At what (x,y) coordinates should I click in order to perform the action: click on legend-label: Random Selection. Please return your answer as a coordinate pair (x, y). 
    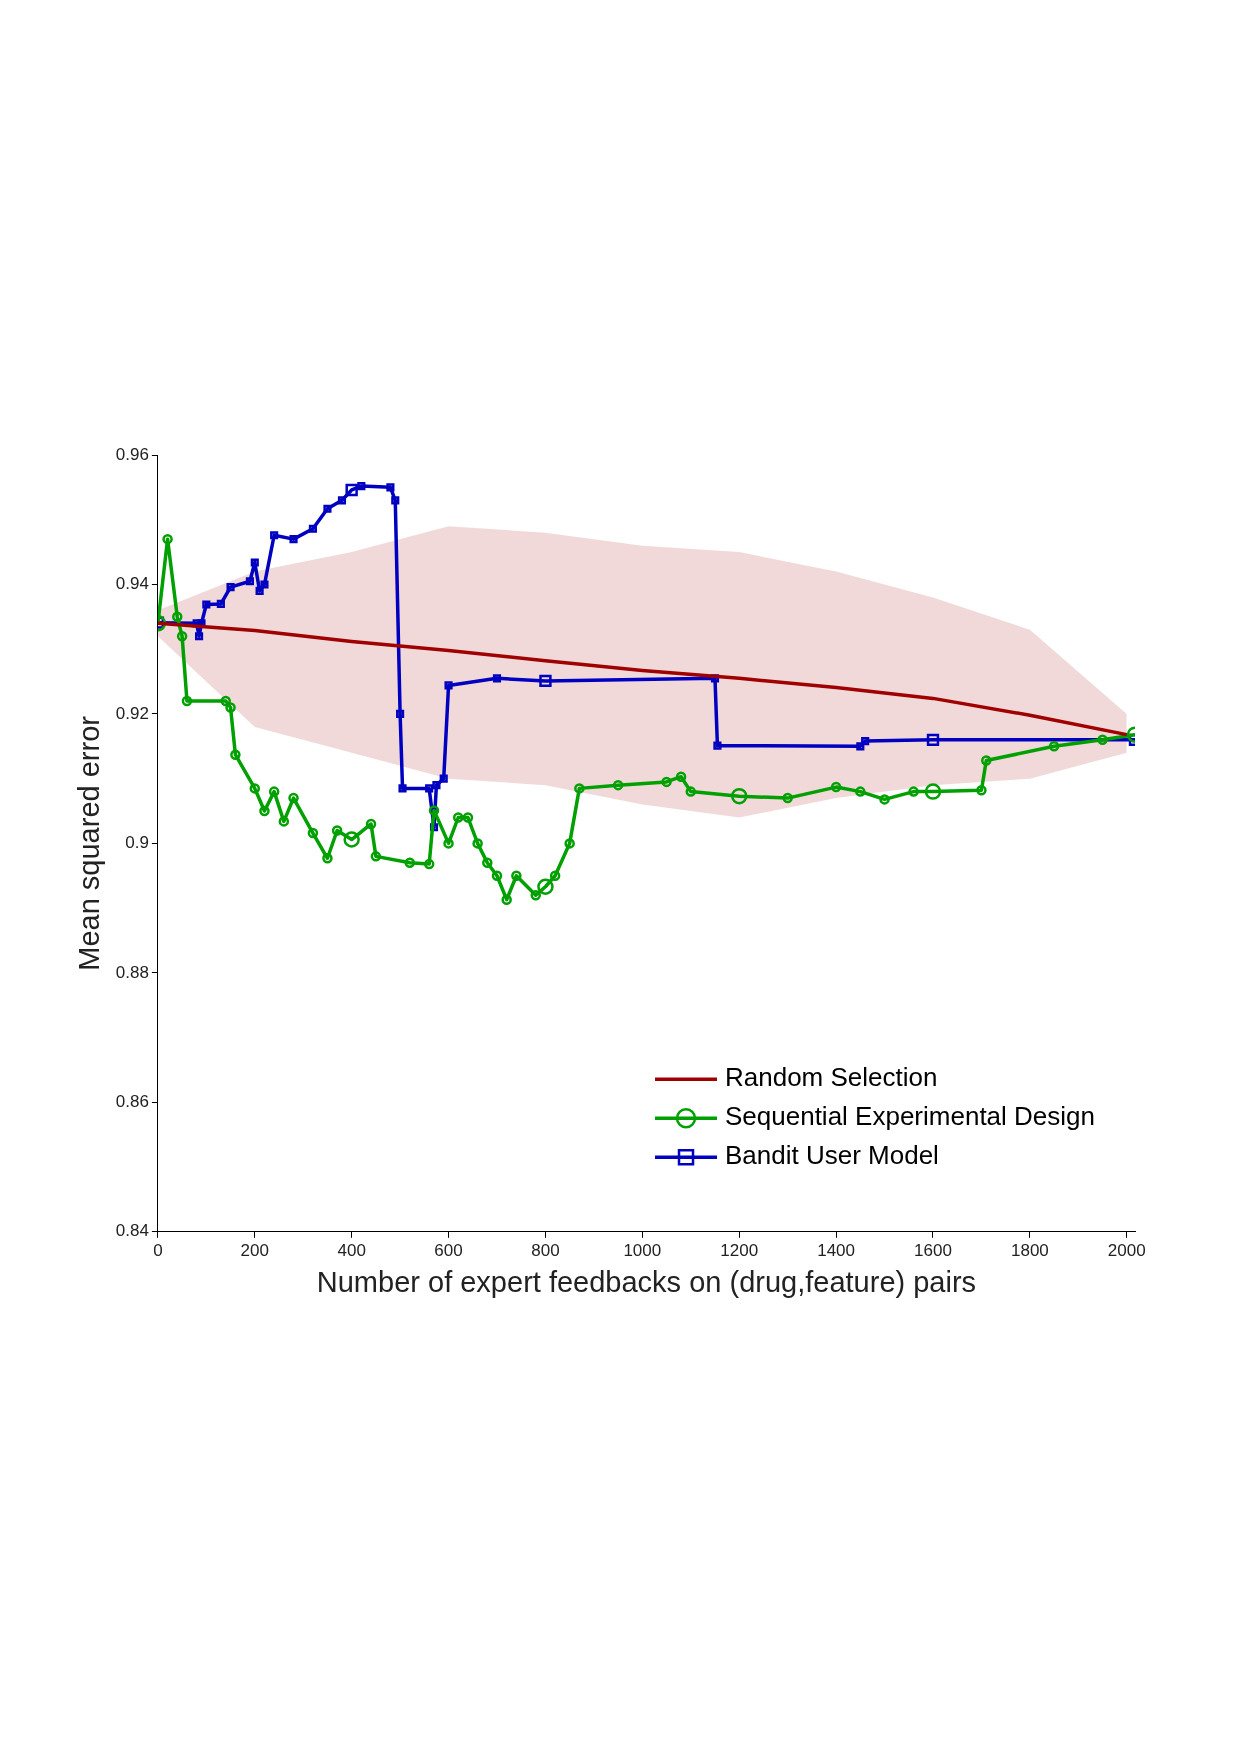
    Looking at the image, I should click on (831, 1077).